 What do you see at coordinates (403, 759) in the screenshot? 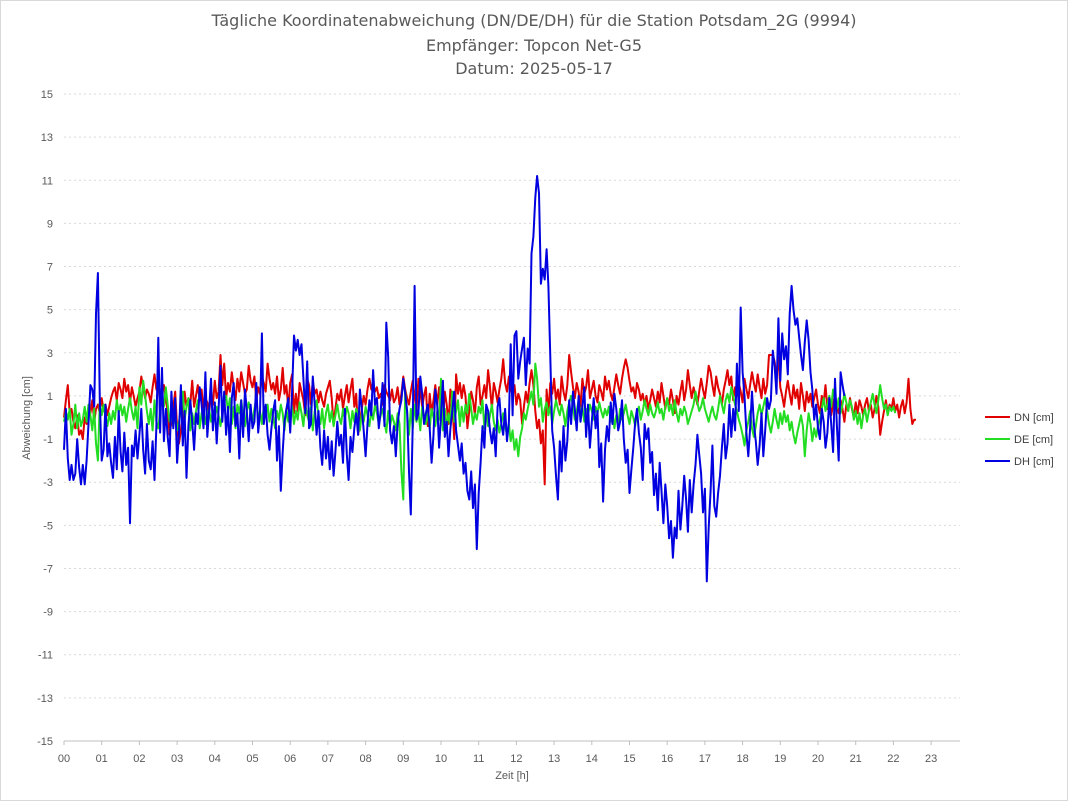
I see `x-tick-label: 09` at bounding box center [403, 759].